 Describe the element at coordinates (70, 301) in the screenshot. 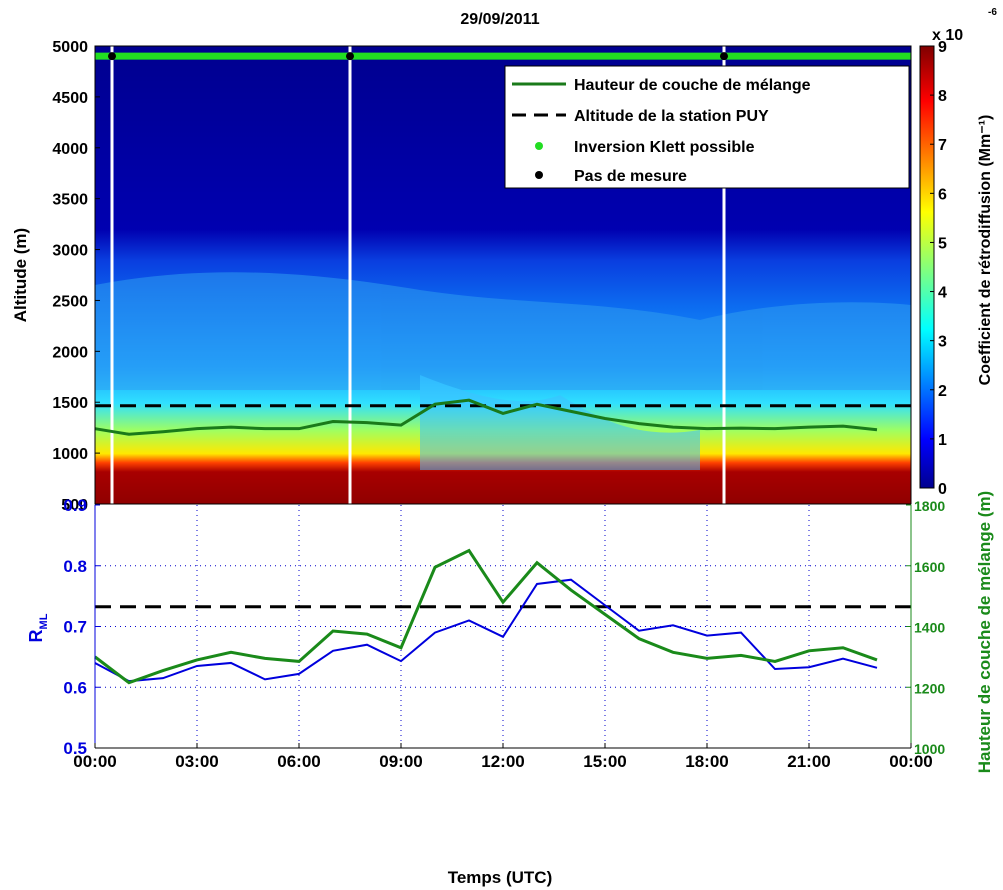

I see `y-tick-label-4: 2500` at that location.